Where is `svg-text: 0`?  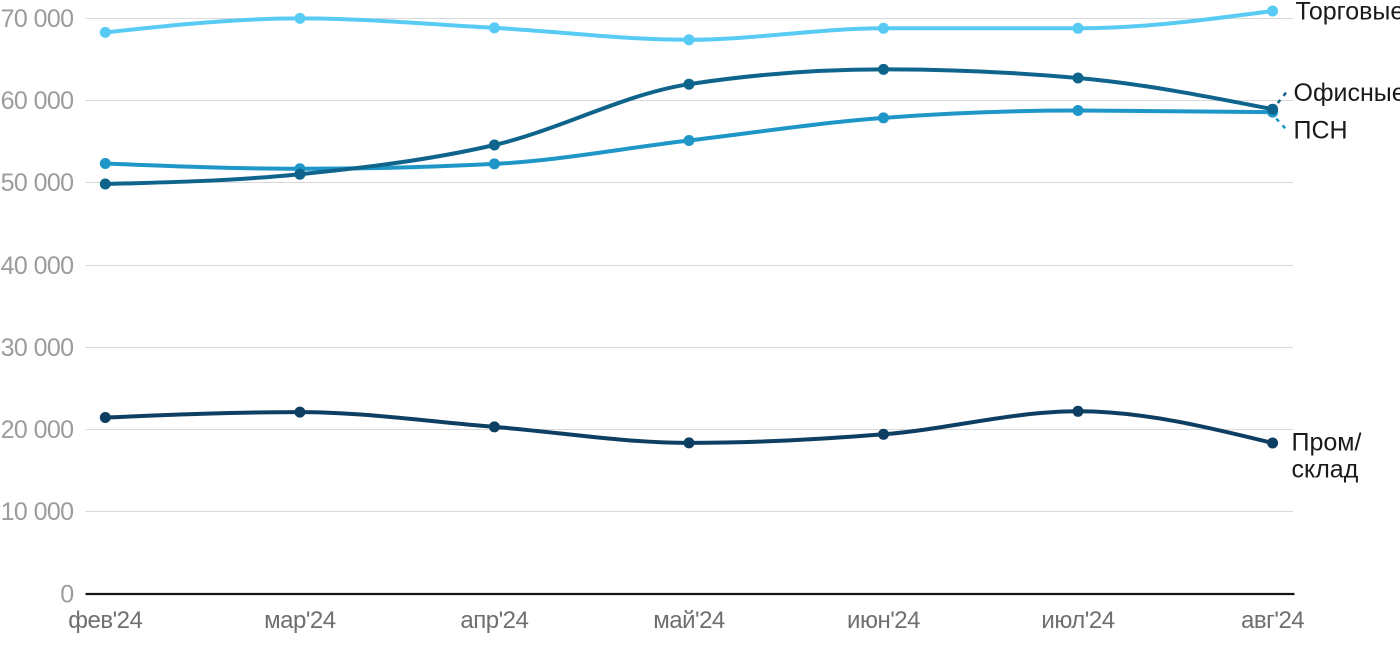
svg-text: 0 is located at coordinates (66, 595).